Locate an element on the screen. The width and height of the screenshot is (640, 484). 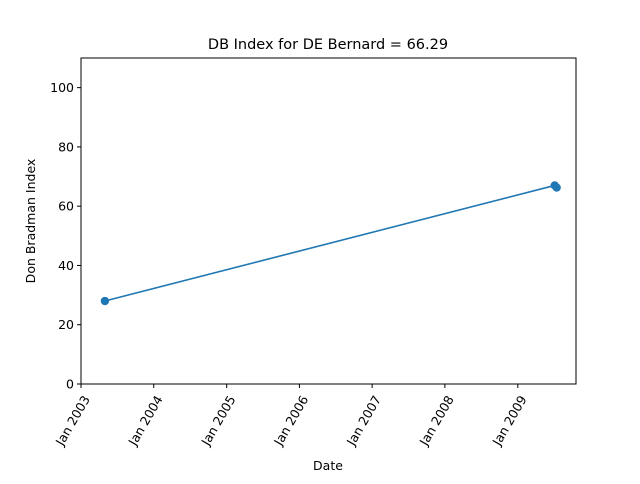
chart-title: DB Index for DE Bernard = 66.29 is located at coordinates (328, 45).